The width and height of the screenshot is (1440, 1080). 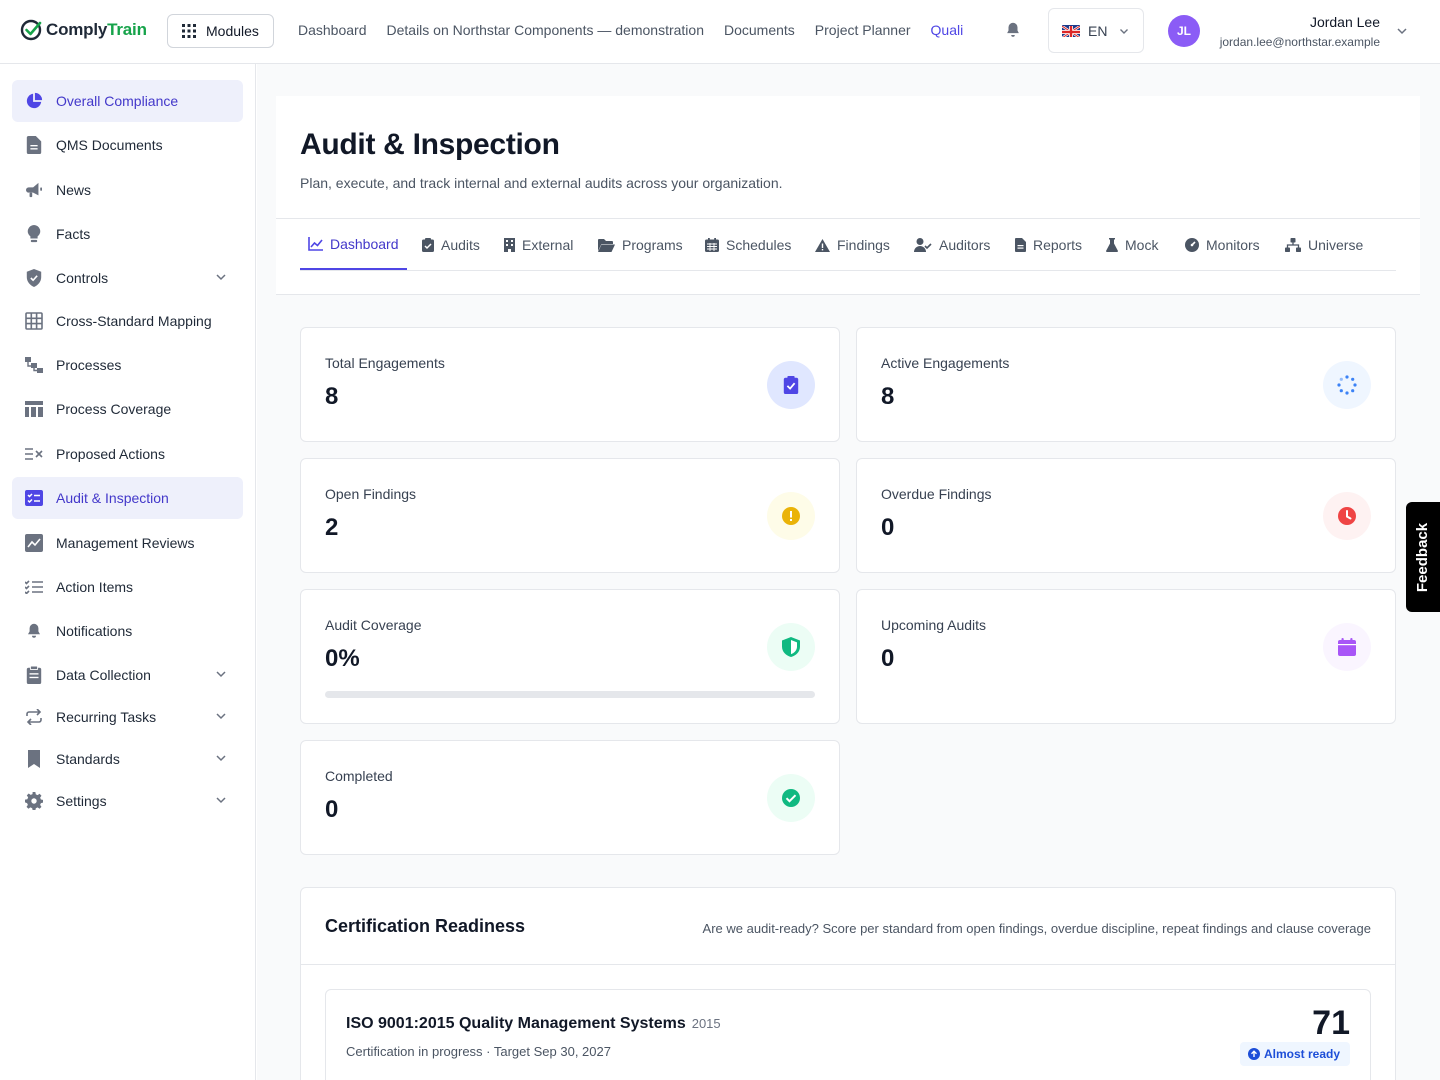 I want to click on tab-external: External, so click(x=538, y=245).